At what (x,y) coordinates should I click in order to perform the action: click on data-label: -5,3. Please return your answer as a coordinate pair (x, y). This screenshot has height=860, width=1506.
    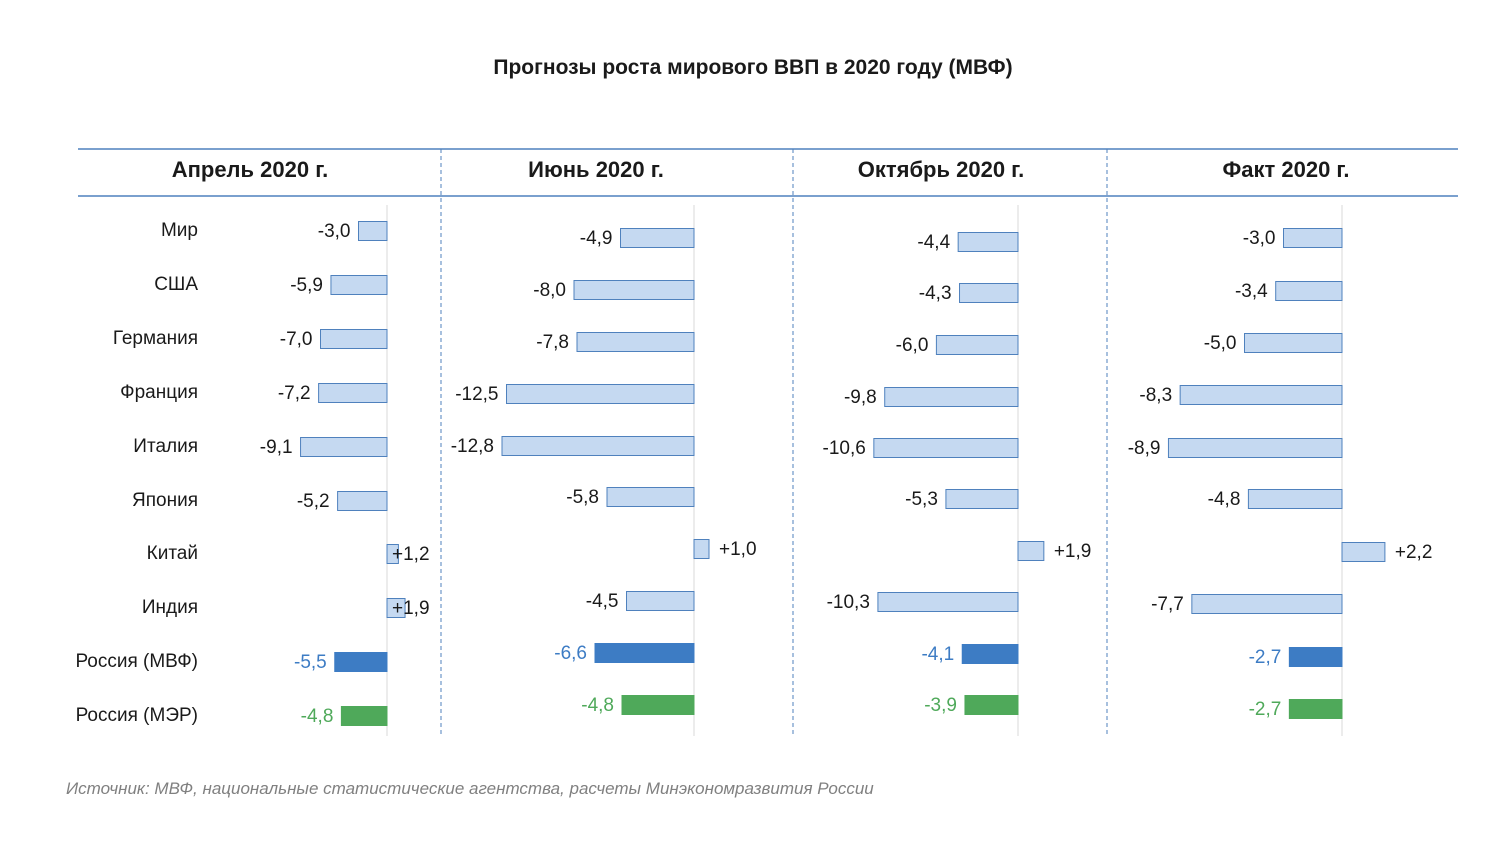
    Looking at the image, I should click on (921, 499).